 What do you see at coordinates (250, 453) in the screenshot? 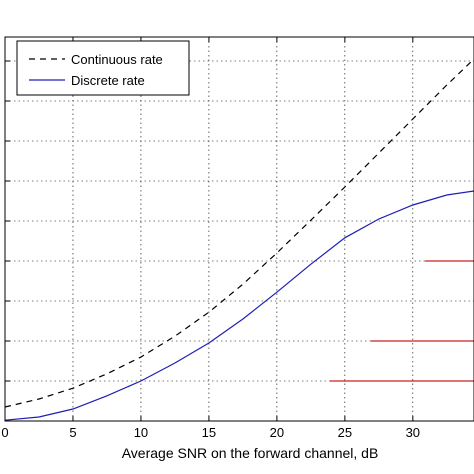
I see `x-axis-label: Average SNR on the forward channel, dB` at bounding box center [250, 453].